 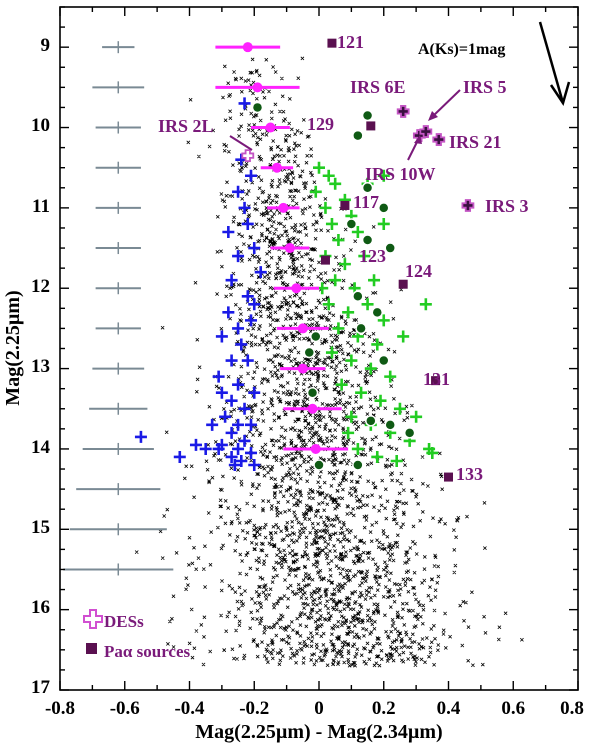 What do you see at coordinates (449, 708) in the screenshot?
I see `x-tick-label: 0.4` at bounding box center [449, 708].